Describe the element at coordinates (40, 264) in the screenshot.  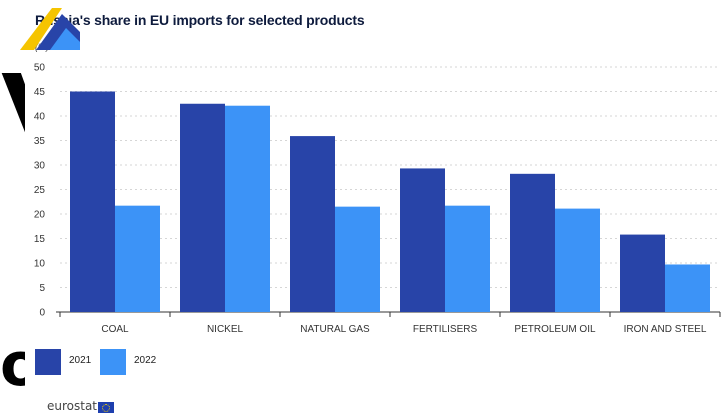
I see `y-tick-label: 10` at that location.